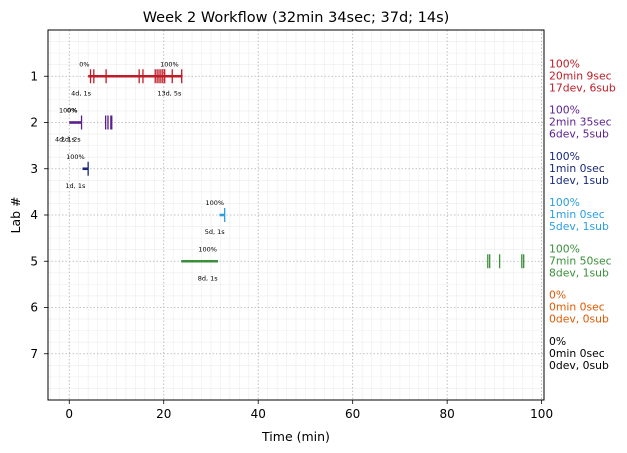 The height and width of the screenshot is (453, 627). What do you see at coordinates (215, 232) in the screenshot?
I see `lab-4-annotation: 5d, 1s` at bounding box center [215, 232].